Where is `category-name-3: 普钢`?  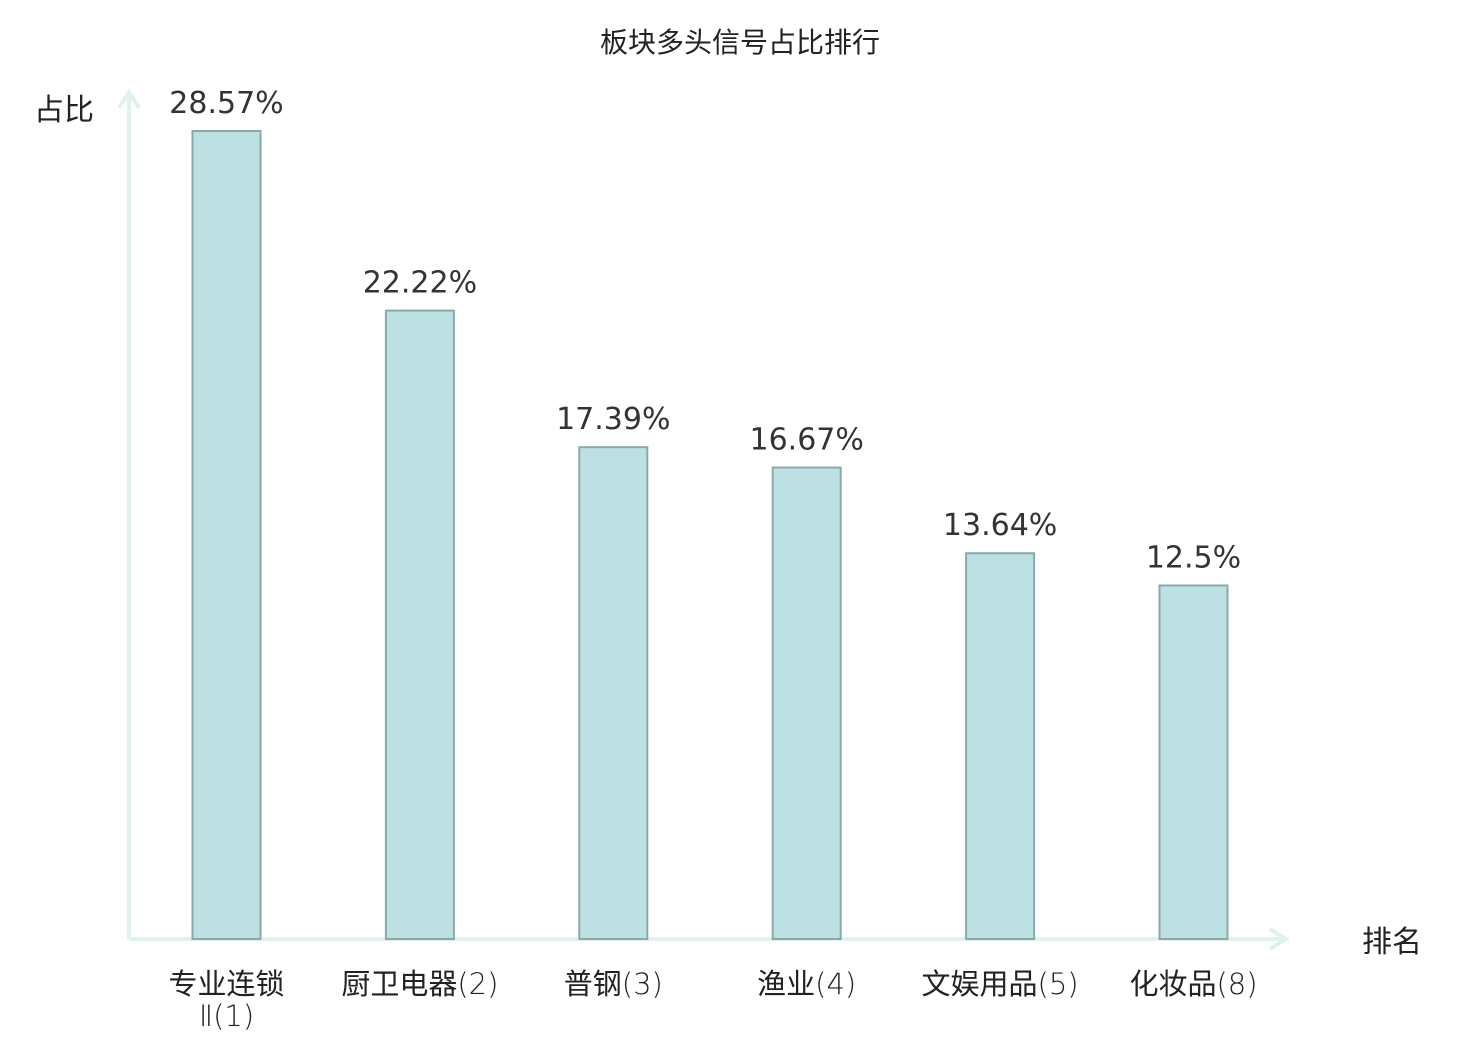 category-name-3: 普钢 is located at coordinates (593, 984).